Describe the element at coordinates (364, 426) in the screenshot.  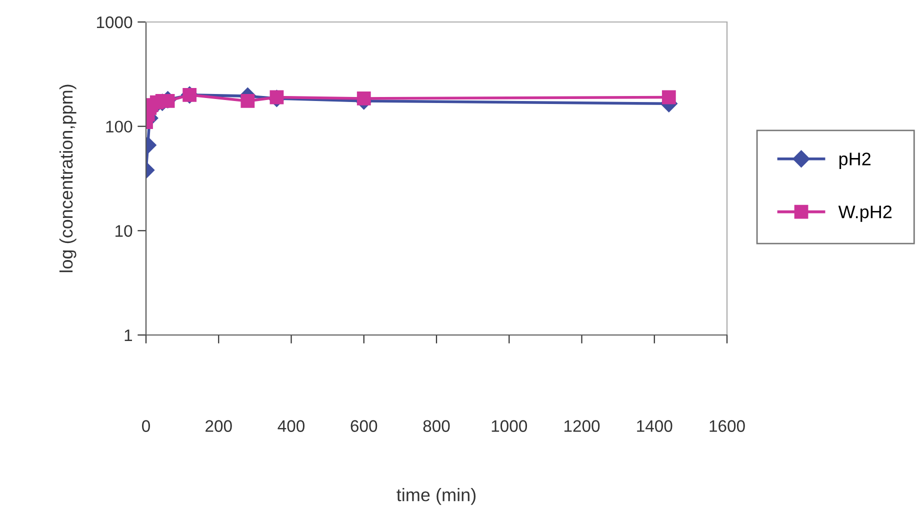
I see `x-tick-label: 600` at that location.